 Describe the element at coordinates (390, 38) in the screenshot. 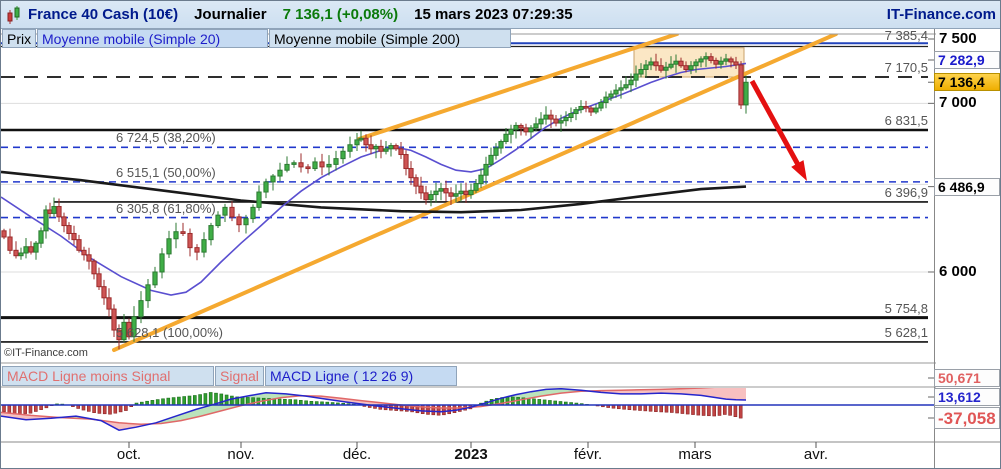

I see `tab-ma200: Moyenne mobile (Simple 200)` at that location.